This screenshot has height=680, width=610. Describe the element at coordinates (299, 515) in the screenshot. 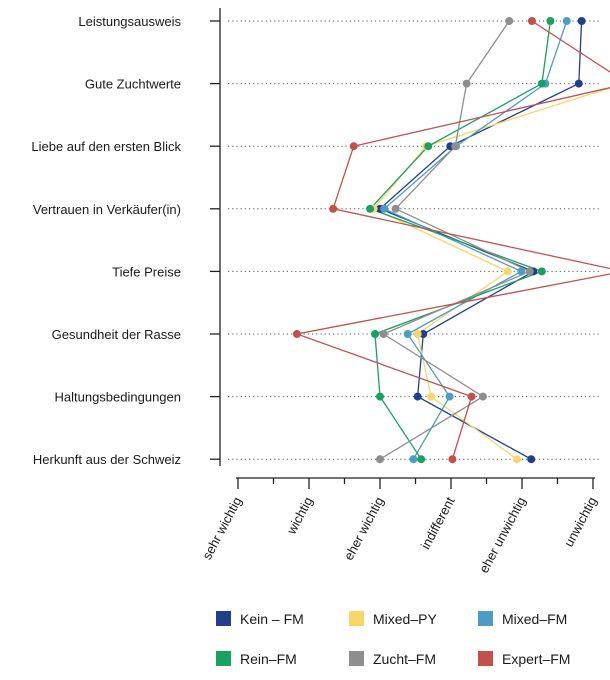

I see `x-tick-label: wichtig` at that location.